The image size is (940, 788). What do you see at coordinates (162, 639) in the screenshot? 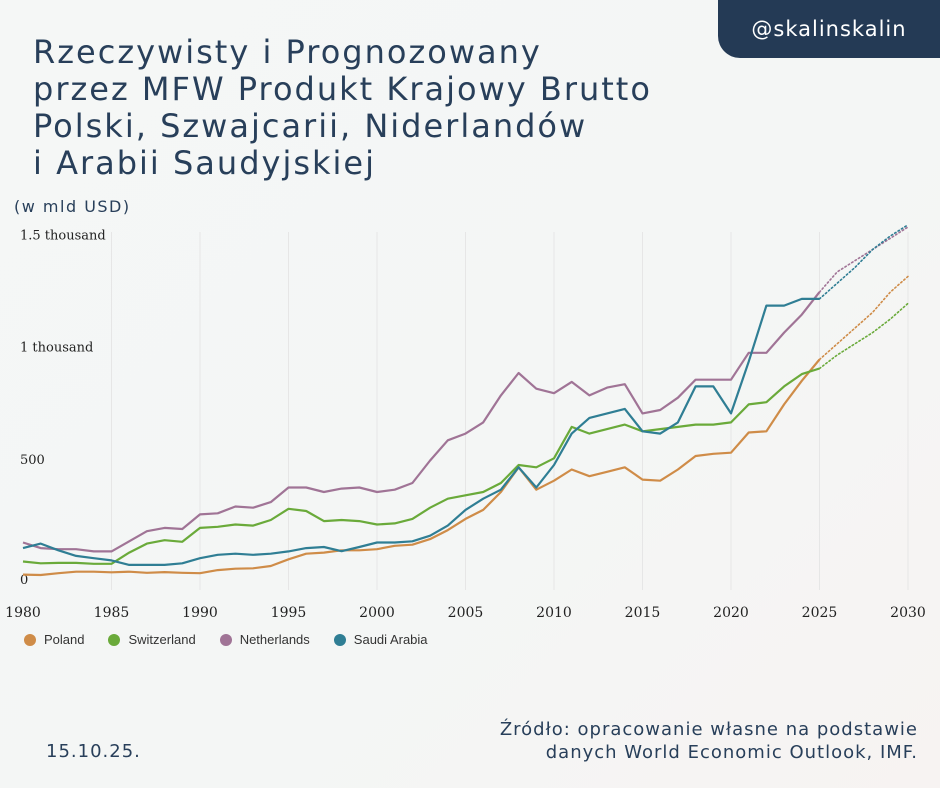
I see `legend-label: Switzerland` at bounding box center [162, 639].